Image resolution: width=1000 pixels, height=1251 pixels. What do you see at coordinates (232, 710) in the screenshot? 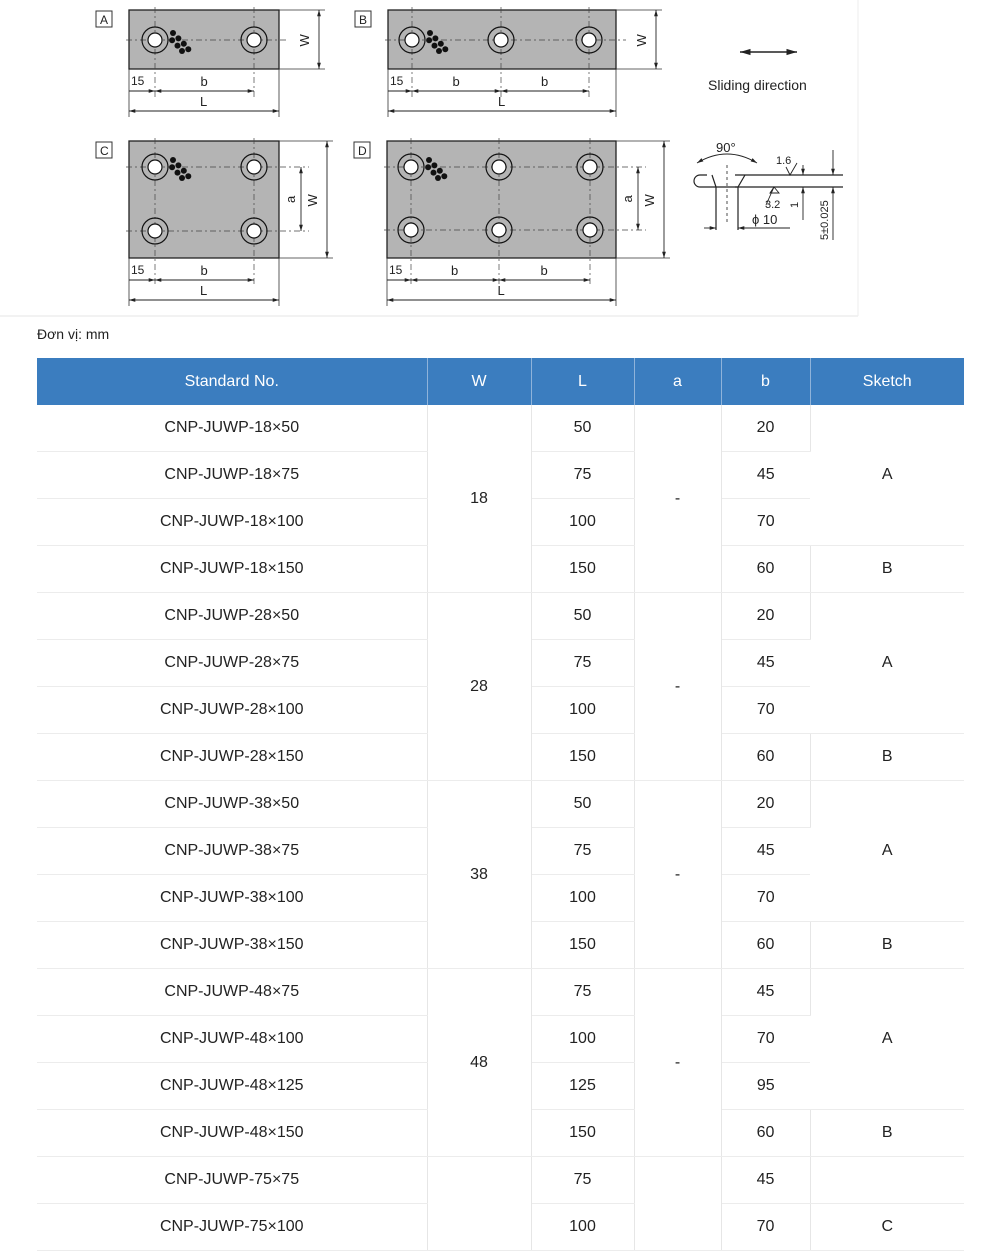
I see `standard-no-cell: CNP-JUWP-28×100` at bounding box center [232, 710].